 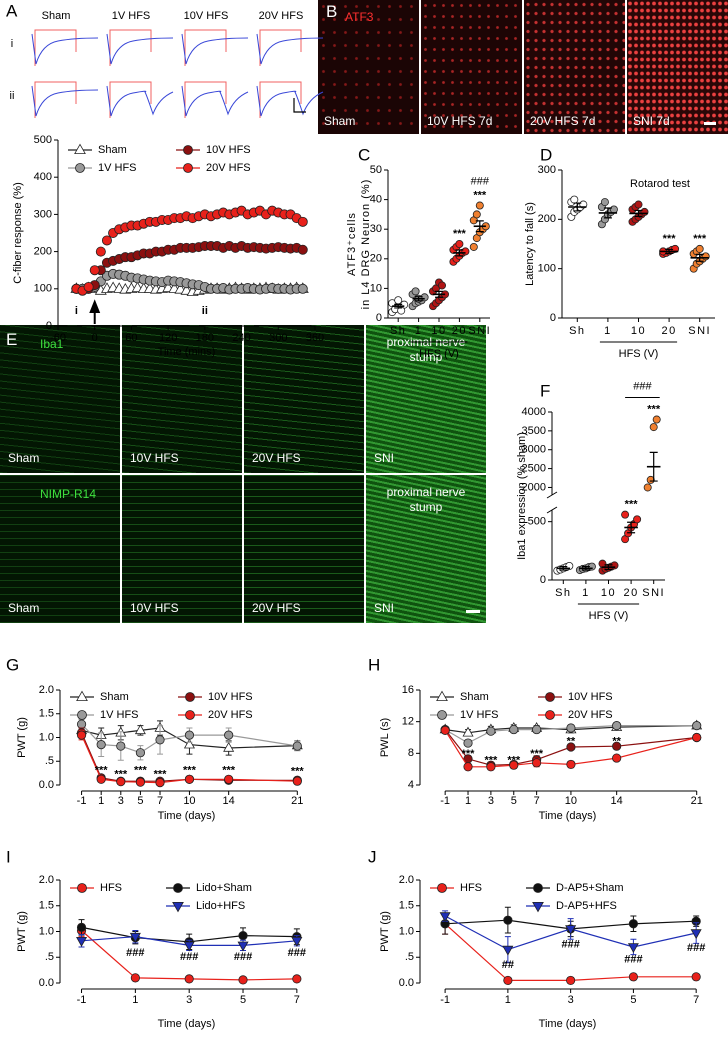 What do you see at coordinates (182, 549) in the screenshot?
I see `image-tile: 10V HFS` at bounding box center [182, 549].